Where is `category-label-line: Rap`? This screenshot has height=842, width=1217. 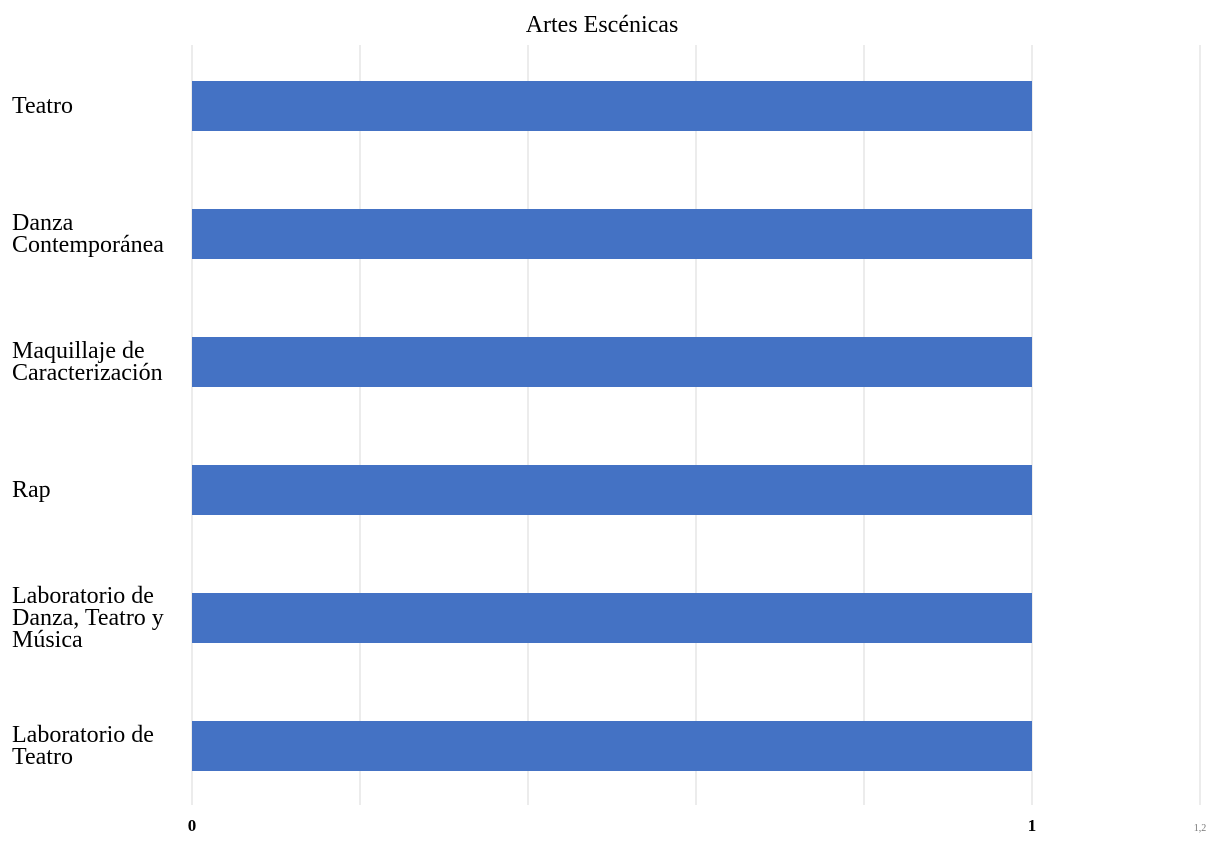
category-label-line: Rap is located at coordinates (31, 490).